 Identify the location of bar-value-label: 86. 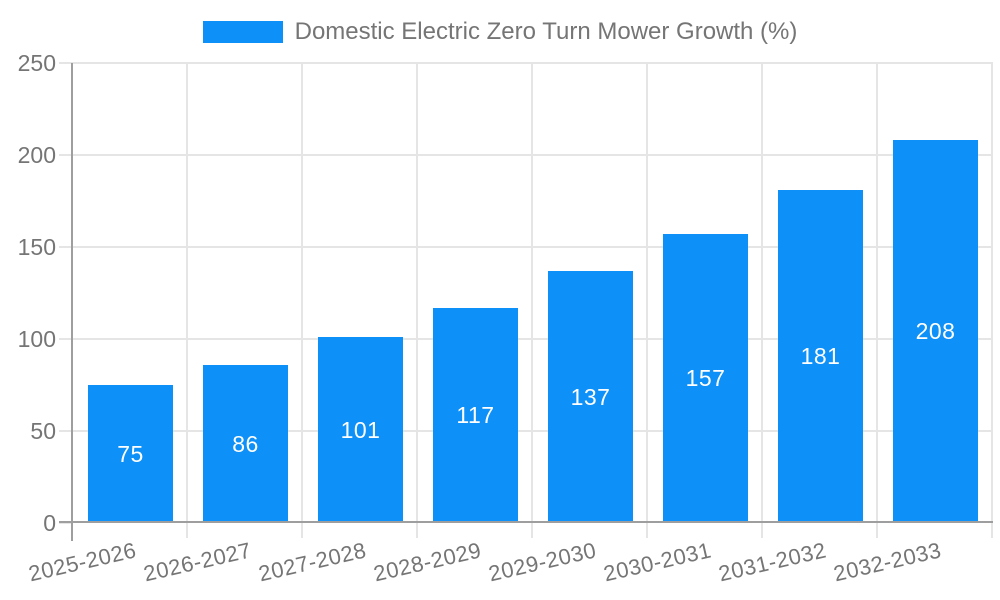
(245, 443).